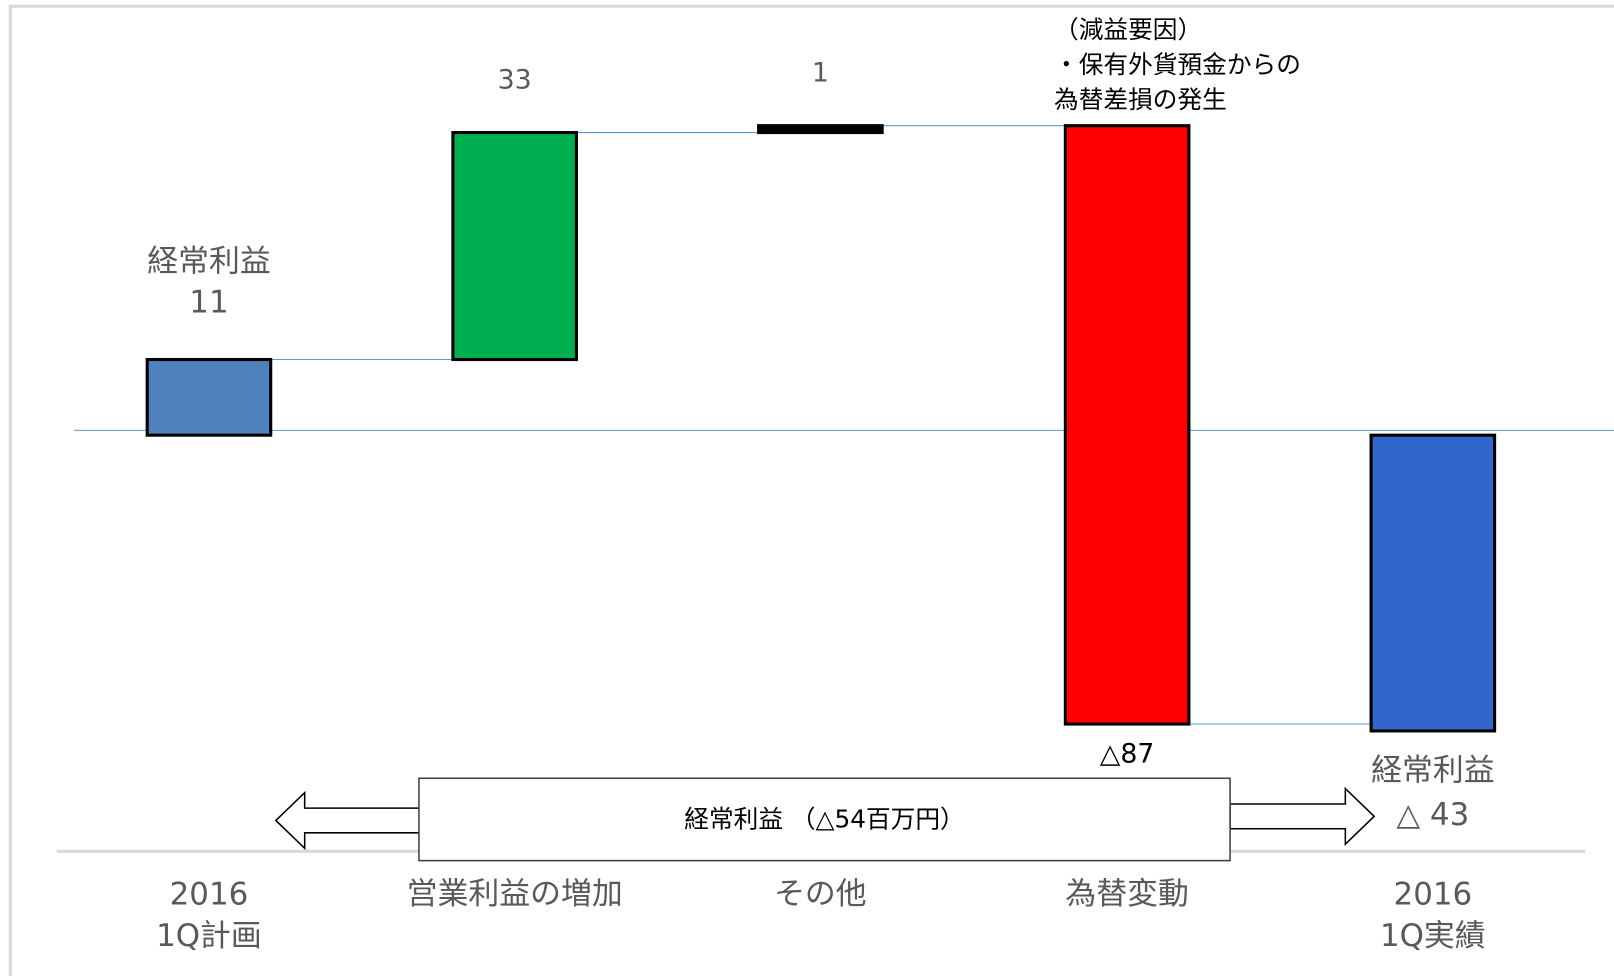  What do you see at coordinates (515, 80) in the screenshot?
I see `value-label: 33` at bounding box center [515, 80].